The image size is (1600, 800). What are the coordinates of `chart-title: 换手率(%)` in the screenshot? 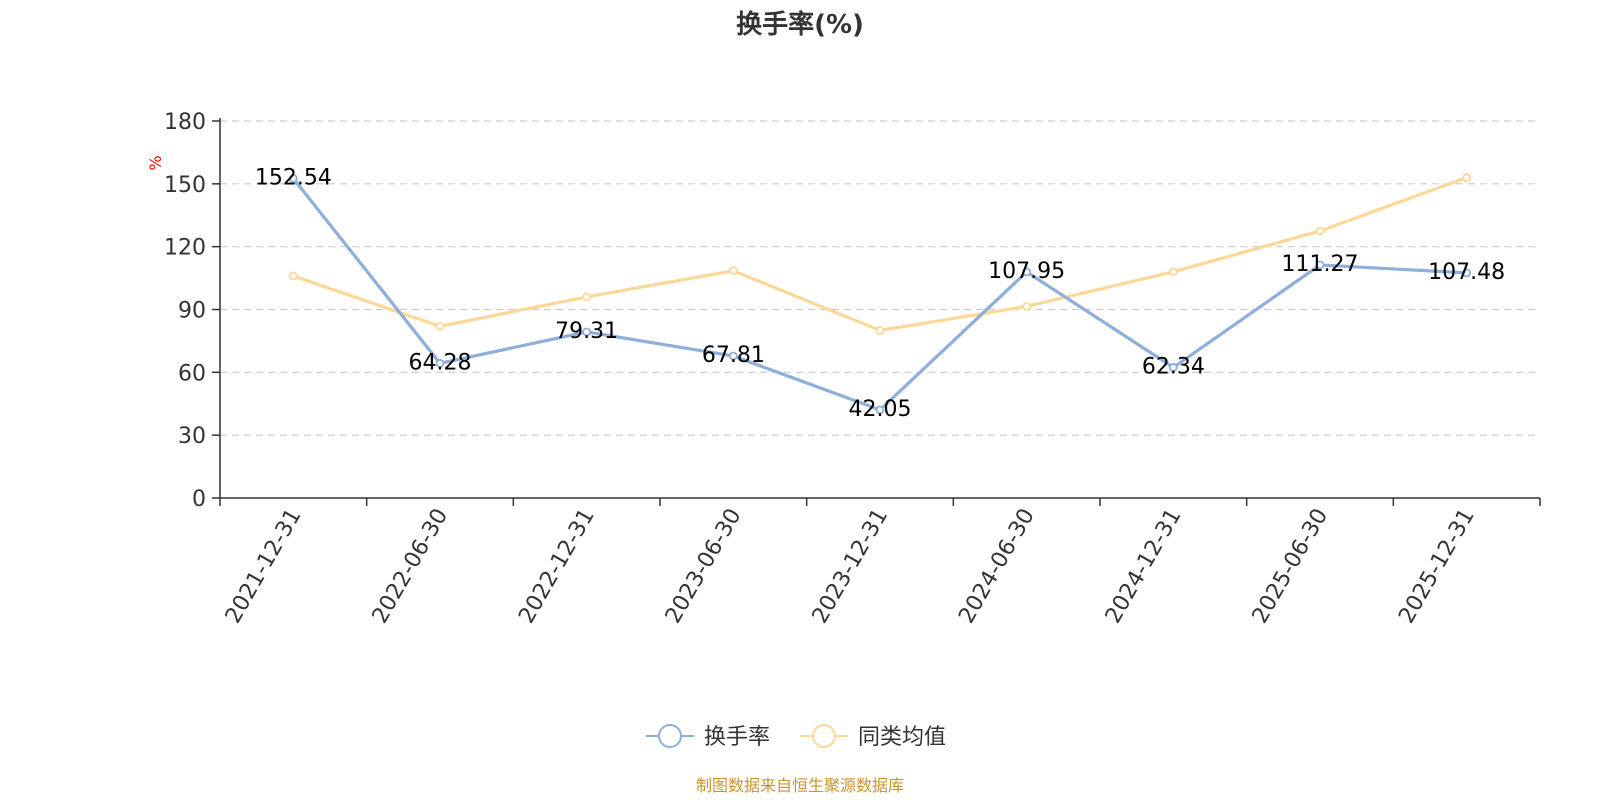 It's located at (800, 24).